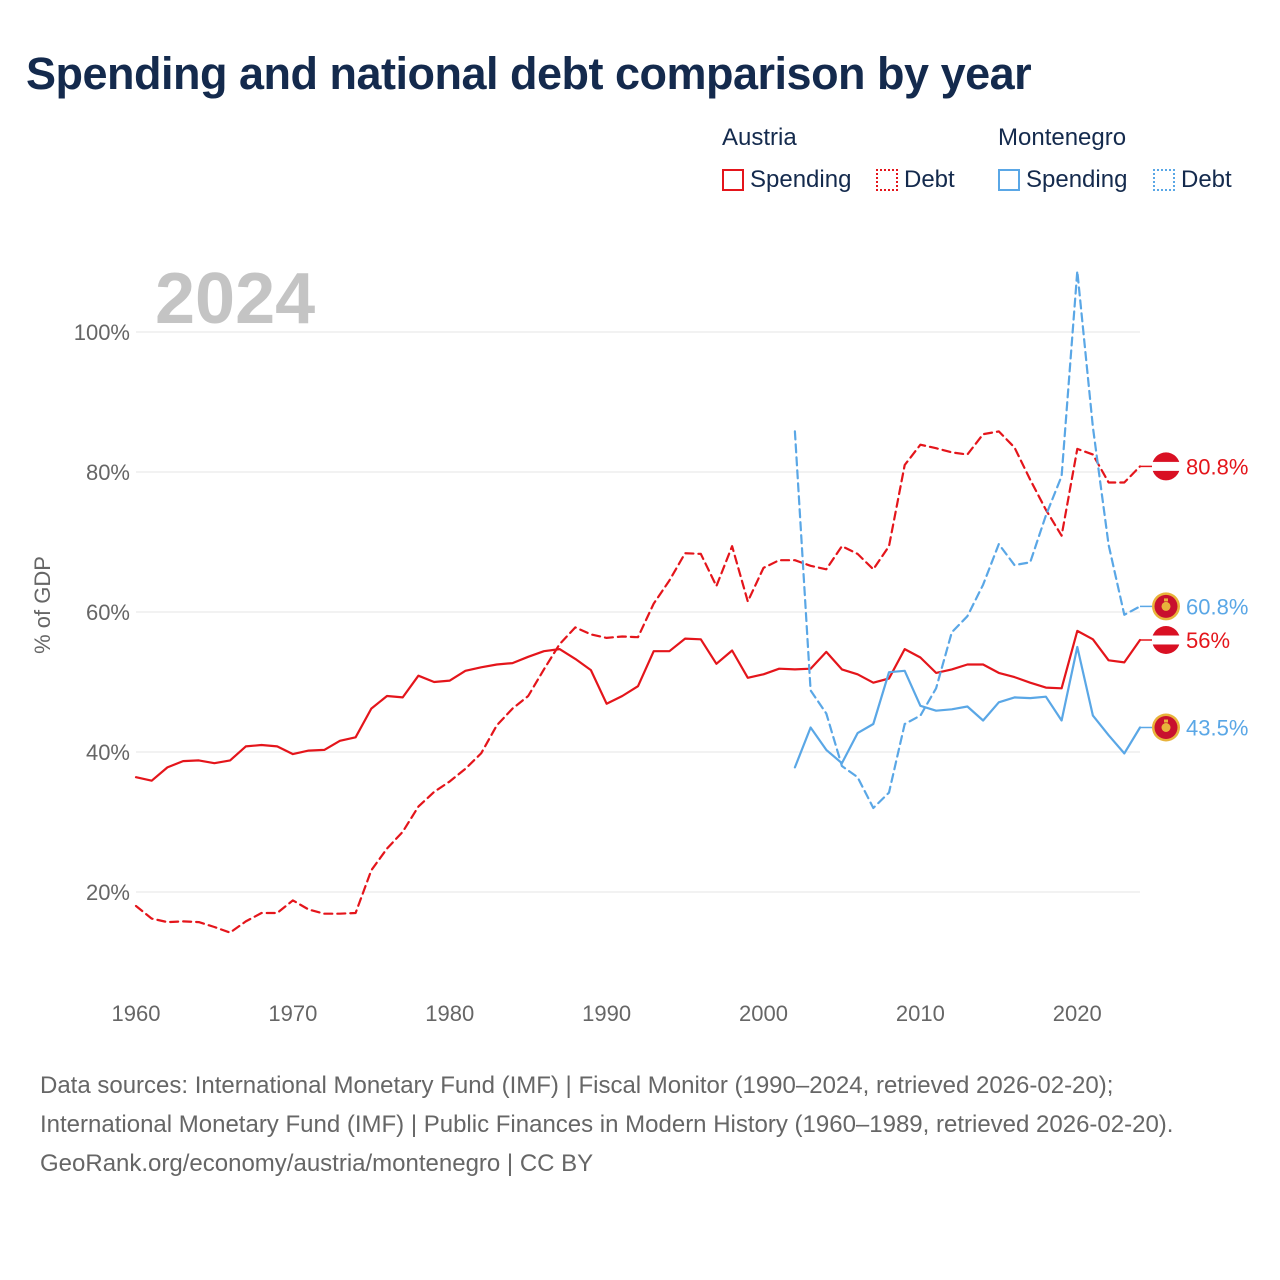  Describe the element at coordinates (108, 752) in the screenshot. I see `y-tick-label: 40%` at that location.